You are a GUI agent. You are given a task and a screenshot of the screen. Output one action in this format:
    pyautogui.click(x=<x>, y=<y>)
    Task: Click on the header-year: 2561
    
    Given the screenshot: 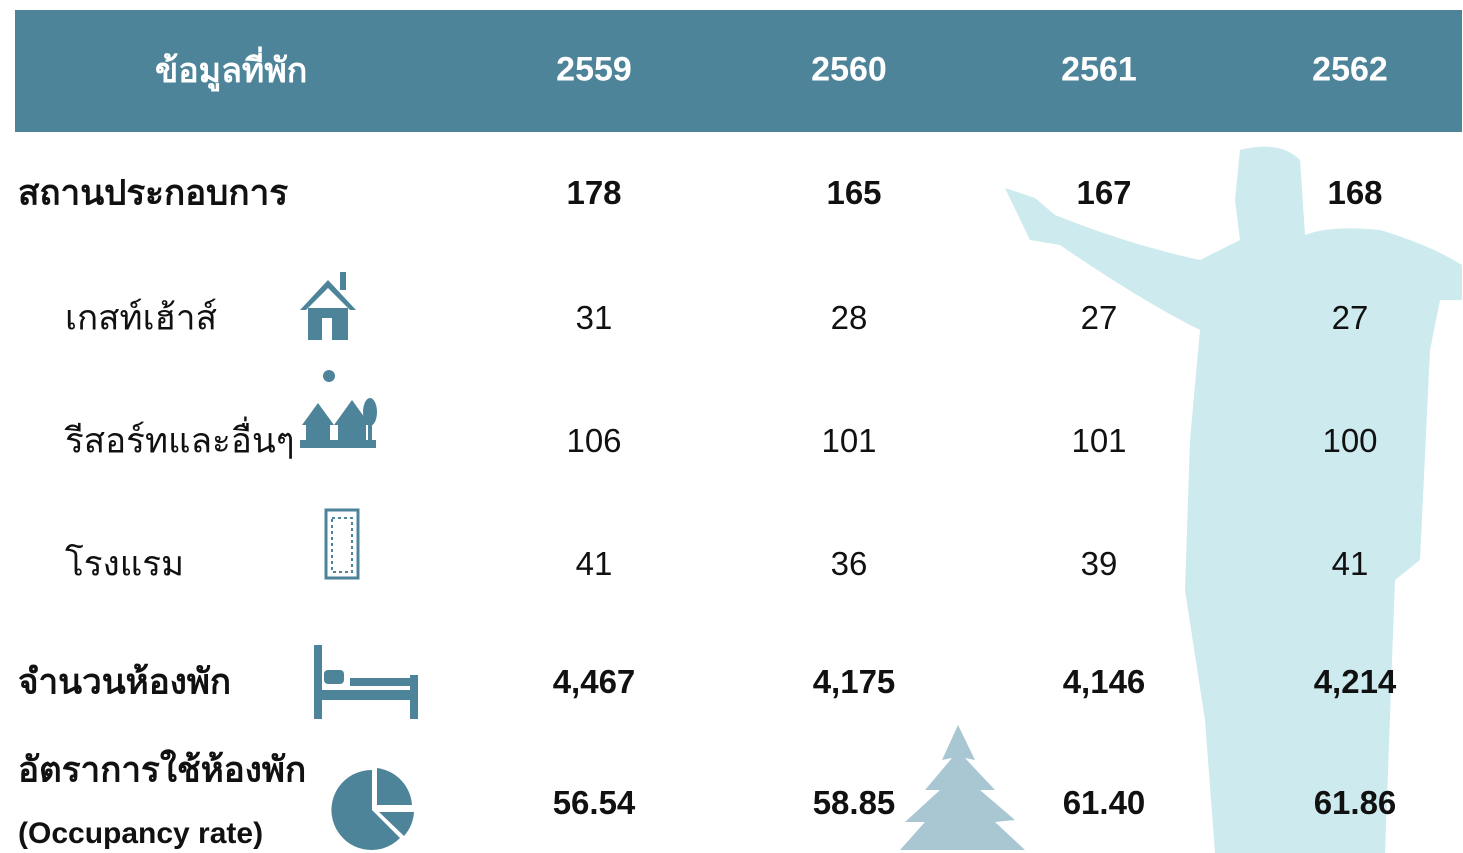 What is the action you would take?
    pyautogui.click(x=1099, y=69)
    